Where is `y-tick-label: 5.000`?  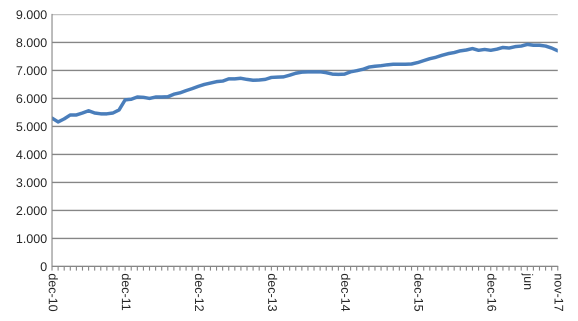 y-tick-label: 5.000 is located at coordinates (31, 127).